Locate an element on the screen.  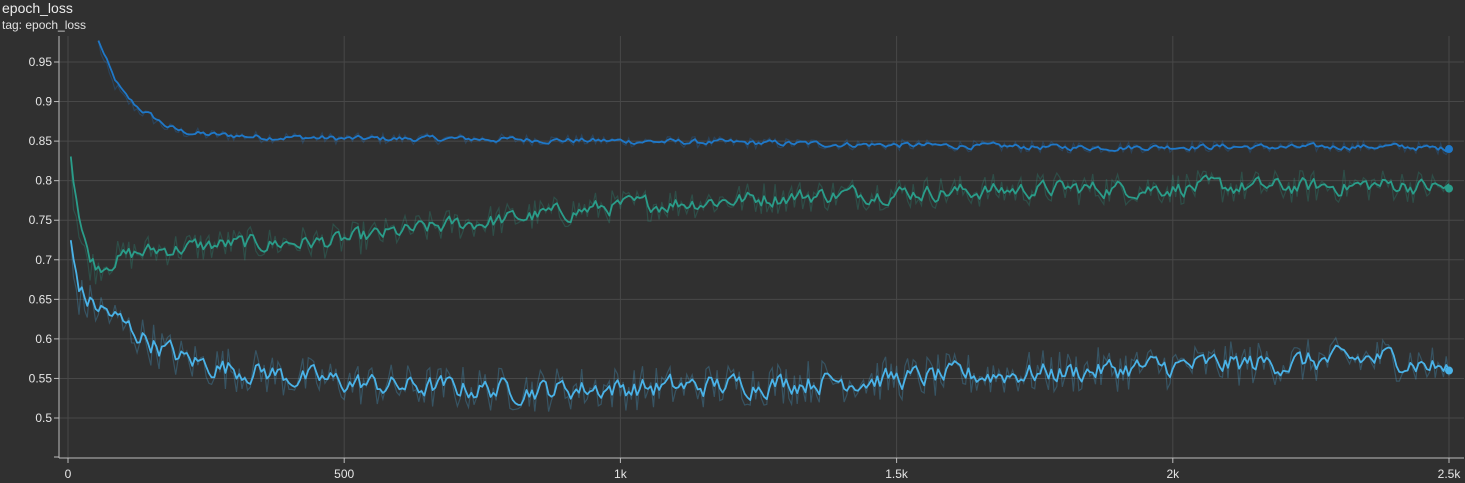
y-tick-label: 0.65 is located at coordinates (41, 299).